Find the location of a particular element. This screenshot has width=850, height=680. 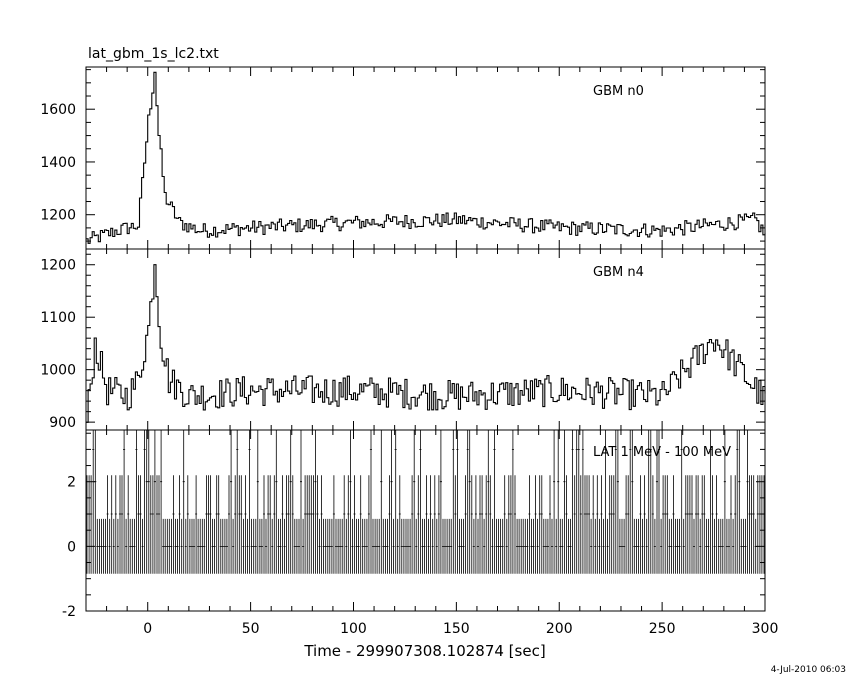

x-tick-label: 200 is located at coordinates (559, 629).